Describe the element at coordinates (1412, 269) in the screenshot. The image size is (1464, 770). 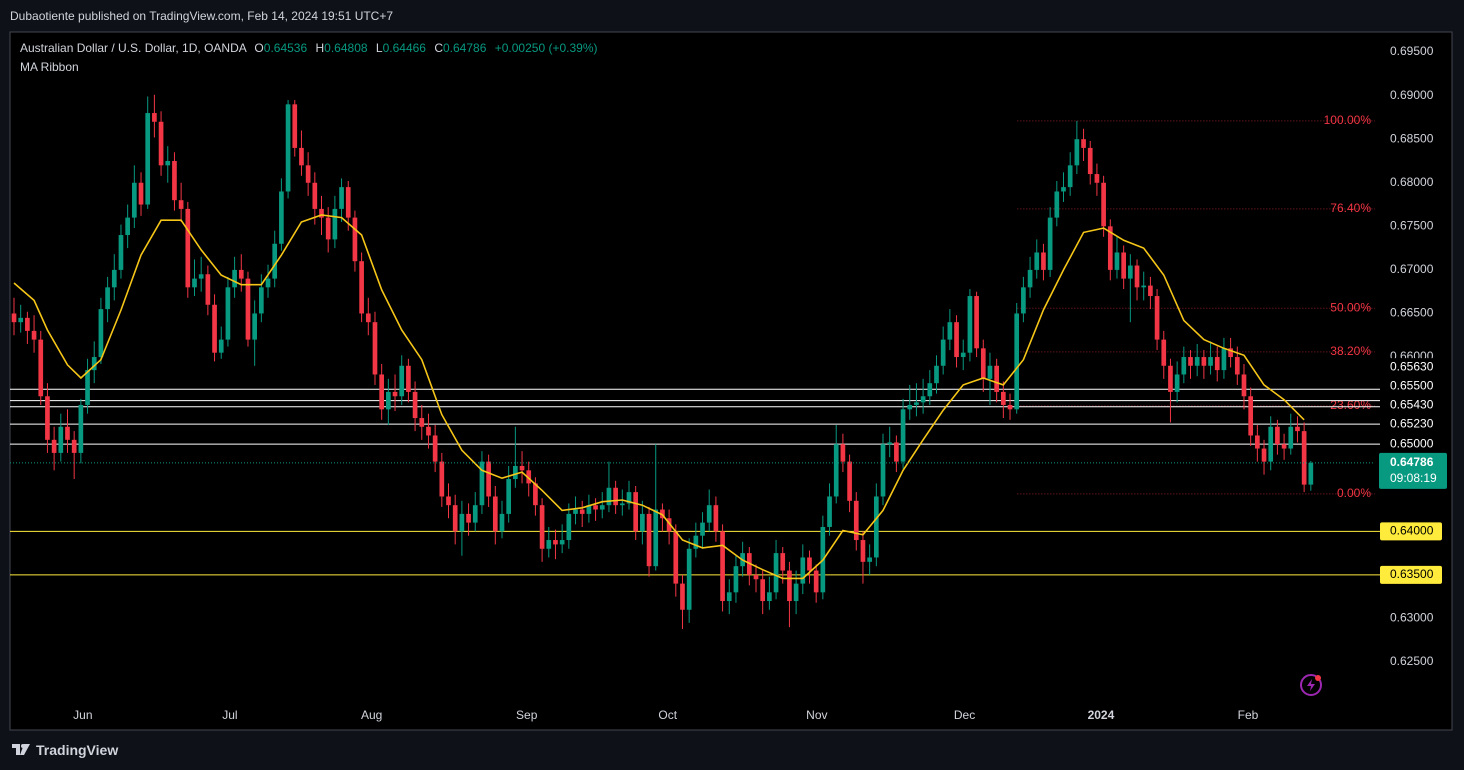
I see `y-tick-label: 0.67000` at that location.